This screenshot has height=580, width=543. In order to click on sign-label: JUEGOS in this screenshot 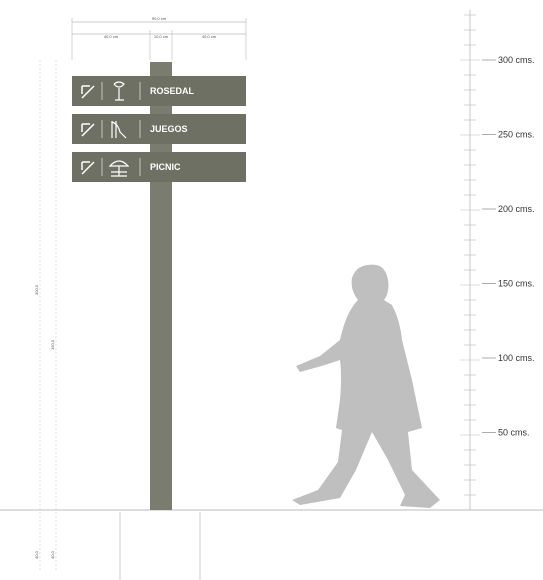, I will do `click(169, 129)`.